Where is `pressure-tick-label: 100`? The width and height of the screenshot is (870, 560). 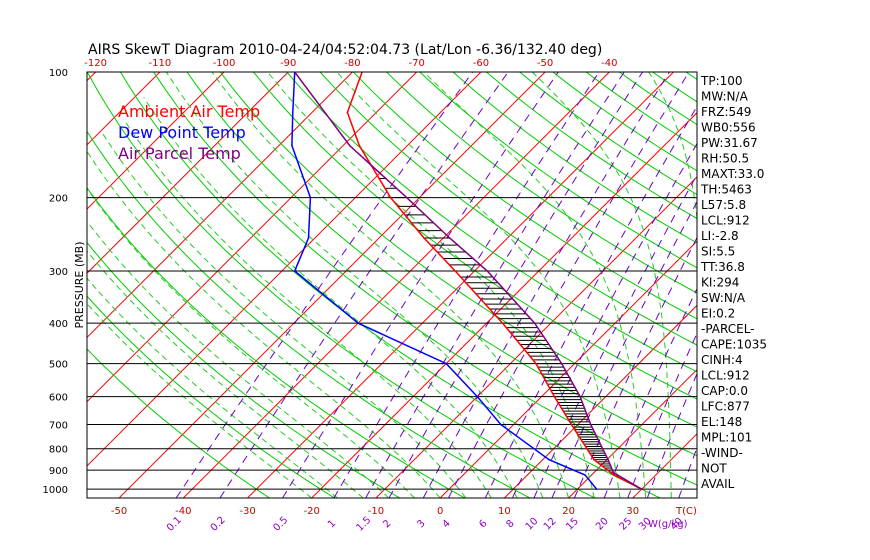 pressure-tick-label: 100 is located at coordinates (58, 73).